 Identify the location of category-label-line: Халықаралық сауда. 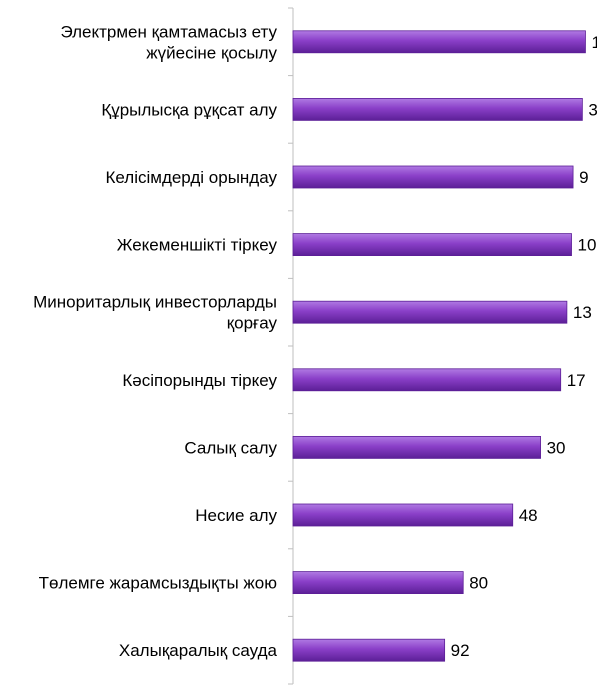
(198, 650).